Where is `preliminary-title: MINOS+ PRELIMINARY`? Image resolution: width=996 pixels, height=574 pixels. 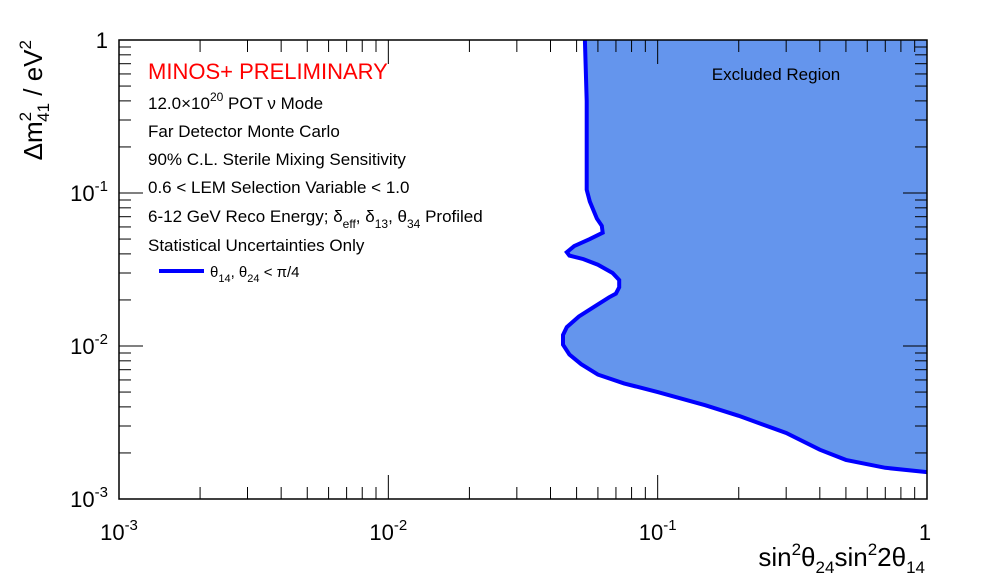 preliminary-title: MINOS+ PRELIMINARY is located at coordinates (268, 71).